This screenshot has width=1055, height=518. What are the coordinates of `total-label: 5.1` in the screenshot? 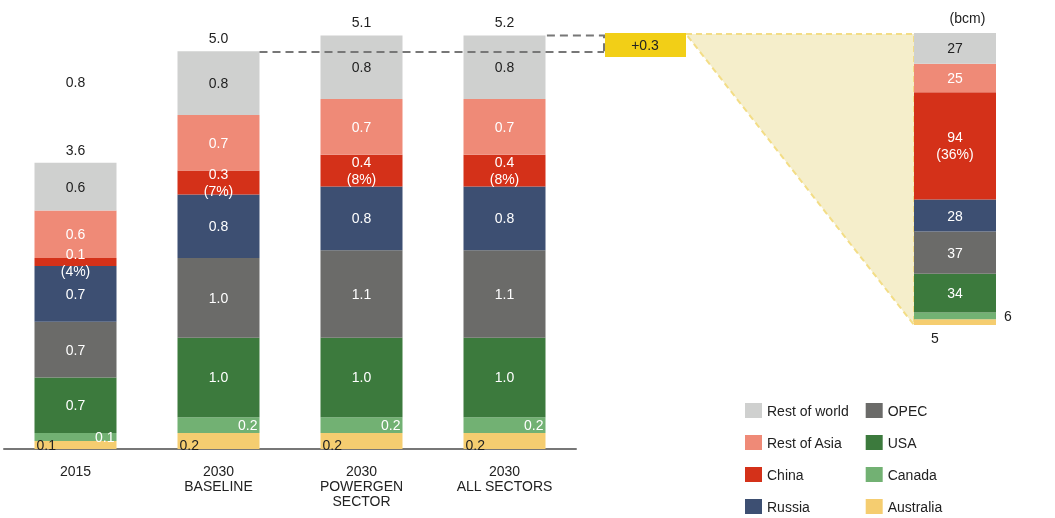 It's located at (361, 22).